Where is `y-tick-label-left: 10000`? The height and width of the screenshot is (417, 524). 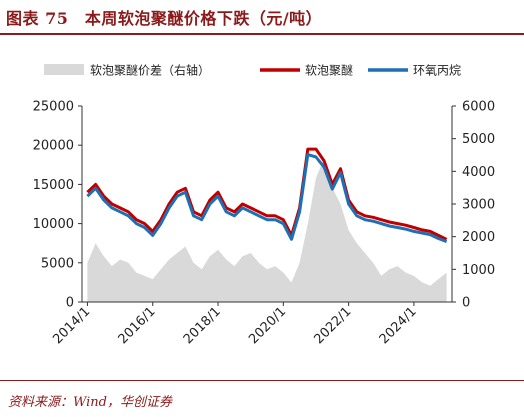
y-tick-label-left: 10000 is located at coordinates (53, 224).